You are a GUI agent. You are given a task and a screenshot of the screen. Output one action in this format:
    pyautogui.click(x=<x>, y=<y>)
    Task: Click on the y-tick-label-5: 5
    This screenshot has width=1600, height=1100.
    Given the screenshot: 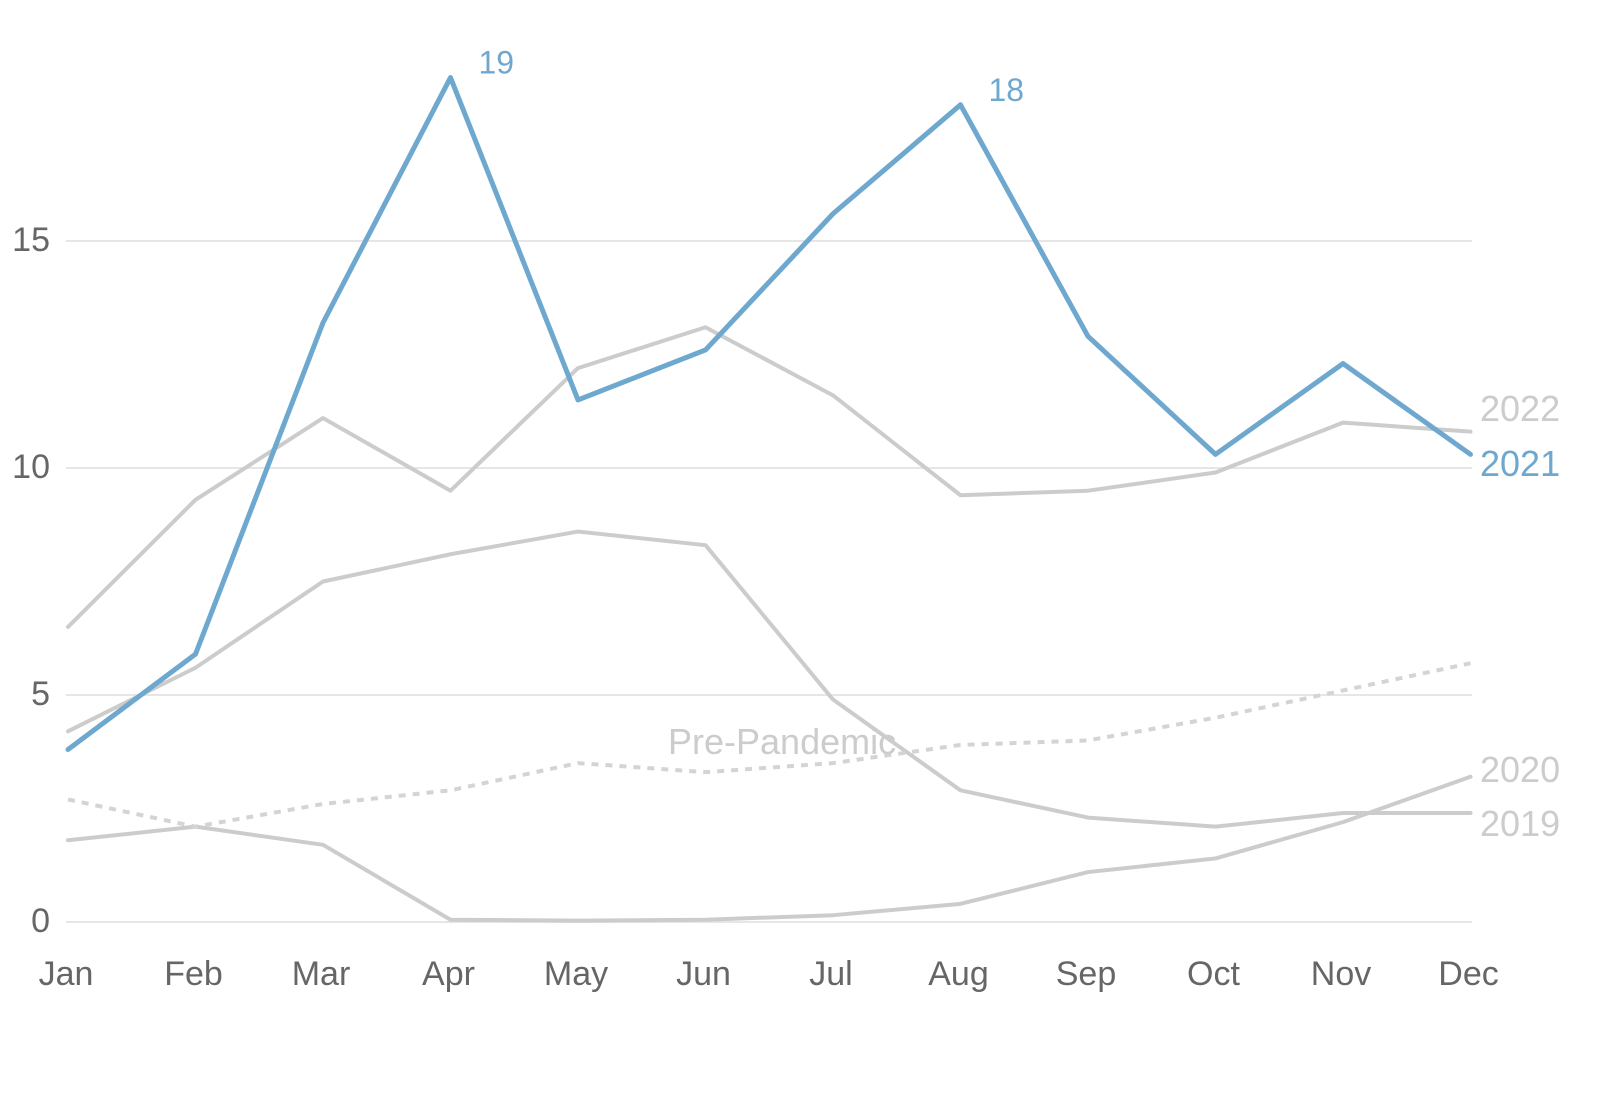 What is the action you would take?
    pyautogui.click(x=40, y=694)
    